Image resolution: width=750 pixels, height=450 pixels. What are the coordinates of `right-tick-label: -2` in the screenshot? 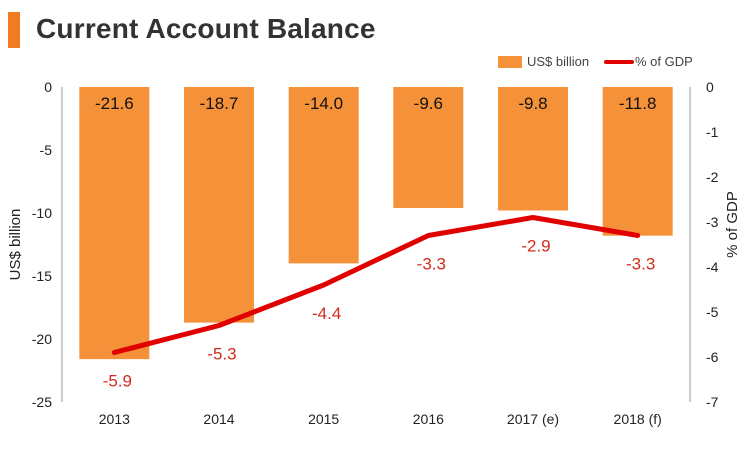 It's located at (712, 177).